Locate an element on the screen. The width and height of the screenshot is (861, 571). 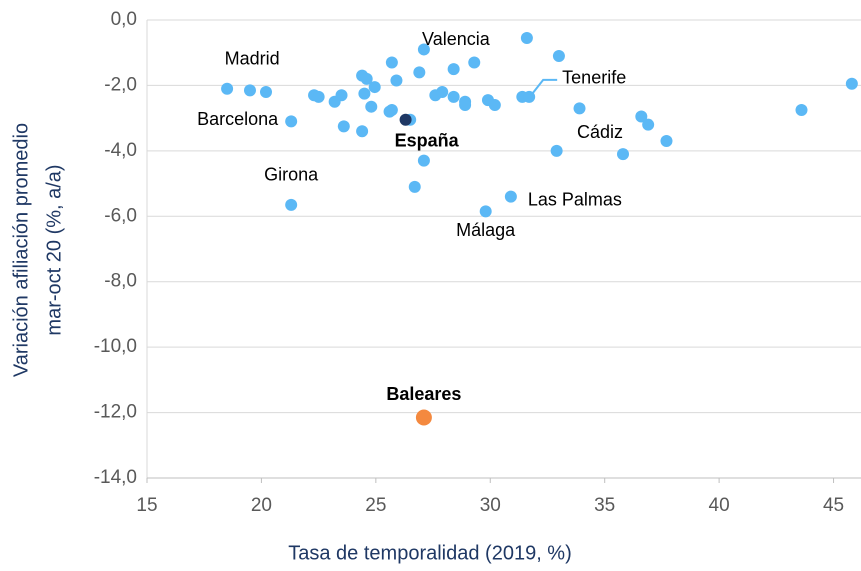
y-tick-label: -4,0 is located at coordinates (120, 150).